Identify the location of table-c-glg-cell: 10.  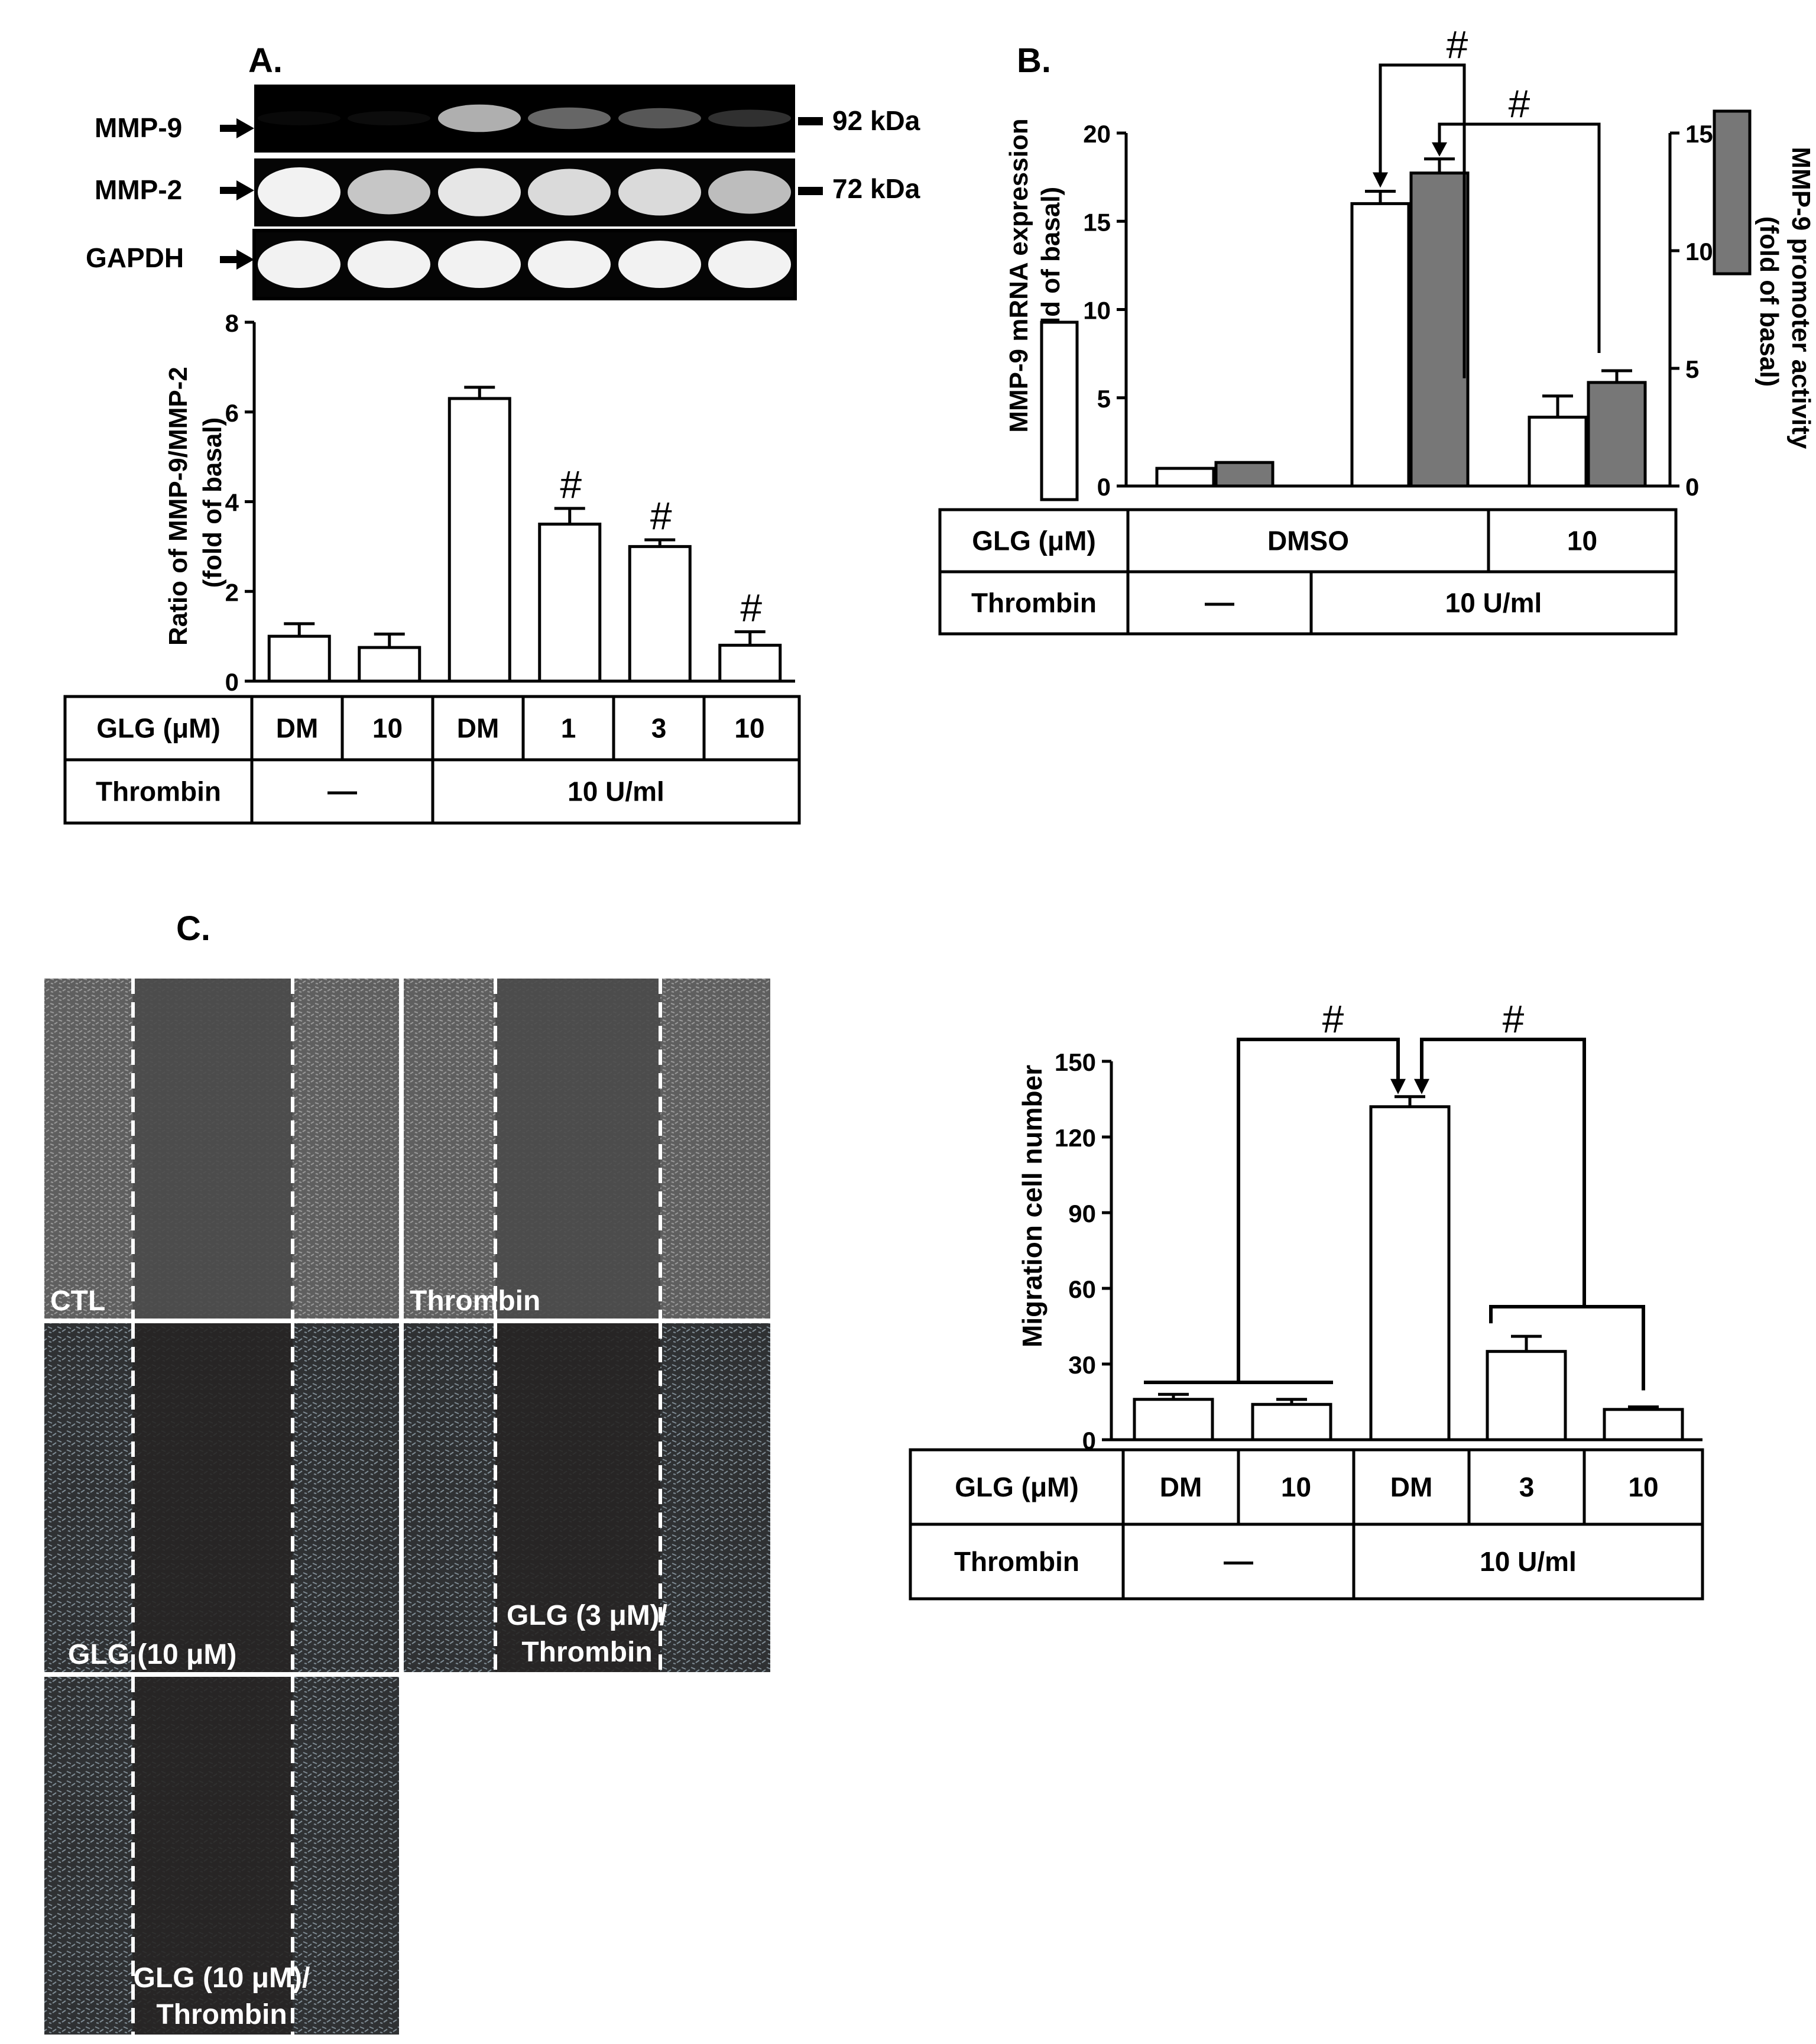
(1643, 1487).